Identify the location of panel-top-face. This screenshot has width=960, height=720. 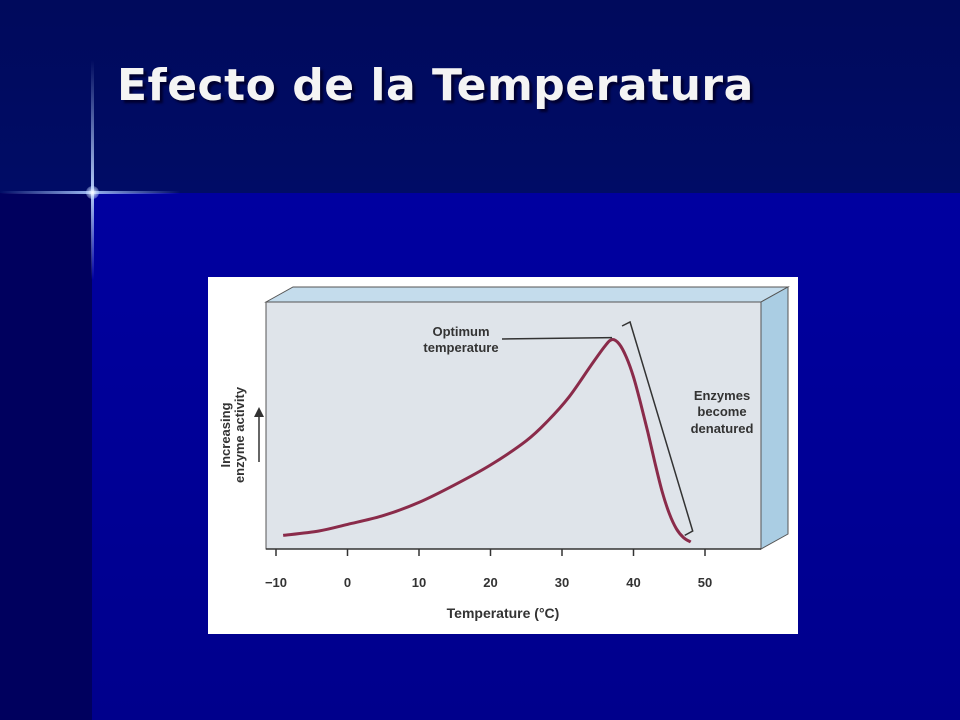
(527, 294).